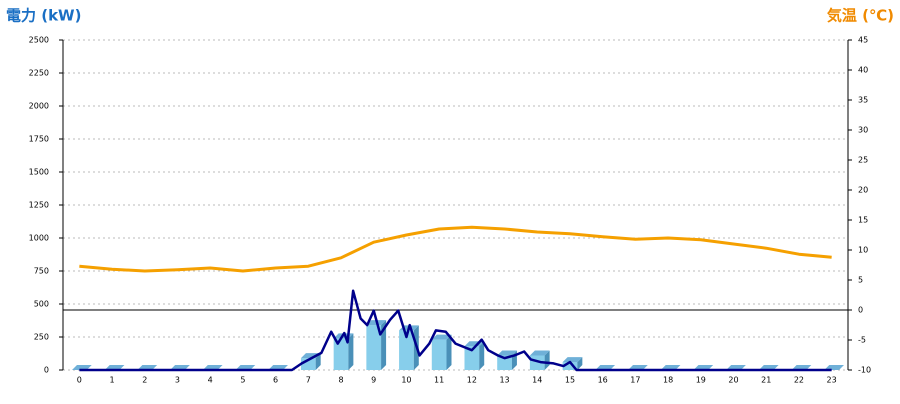  I want to click on line, so click(455, 249).